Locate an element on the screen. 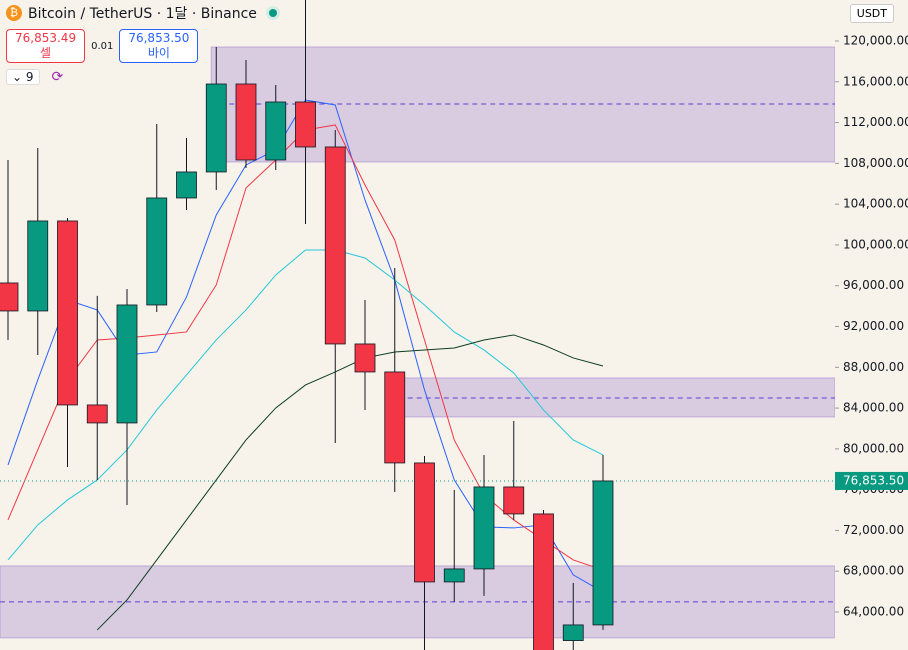  price-axis is located at coordinates (871, 325).